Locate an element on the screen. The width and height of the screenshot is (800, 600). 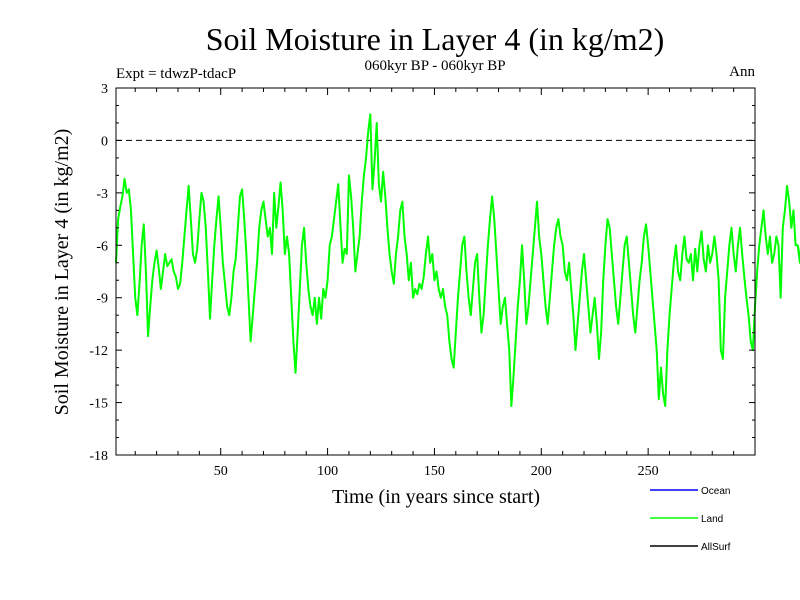
experiment-label: Expt = tdwzP-tdacP is located at coordinates (176, 74).